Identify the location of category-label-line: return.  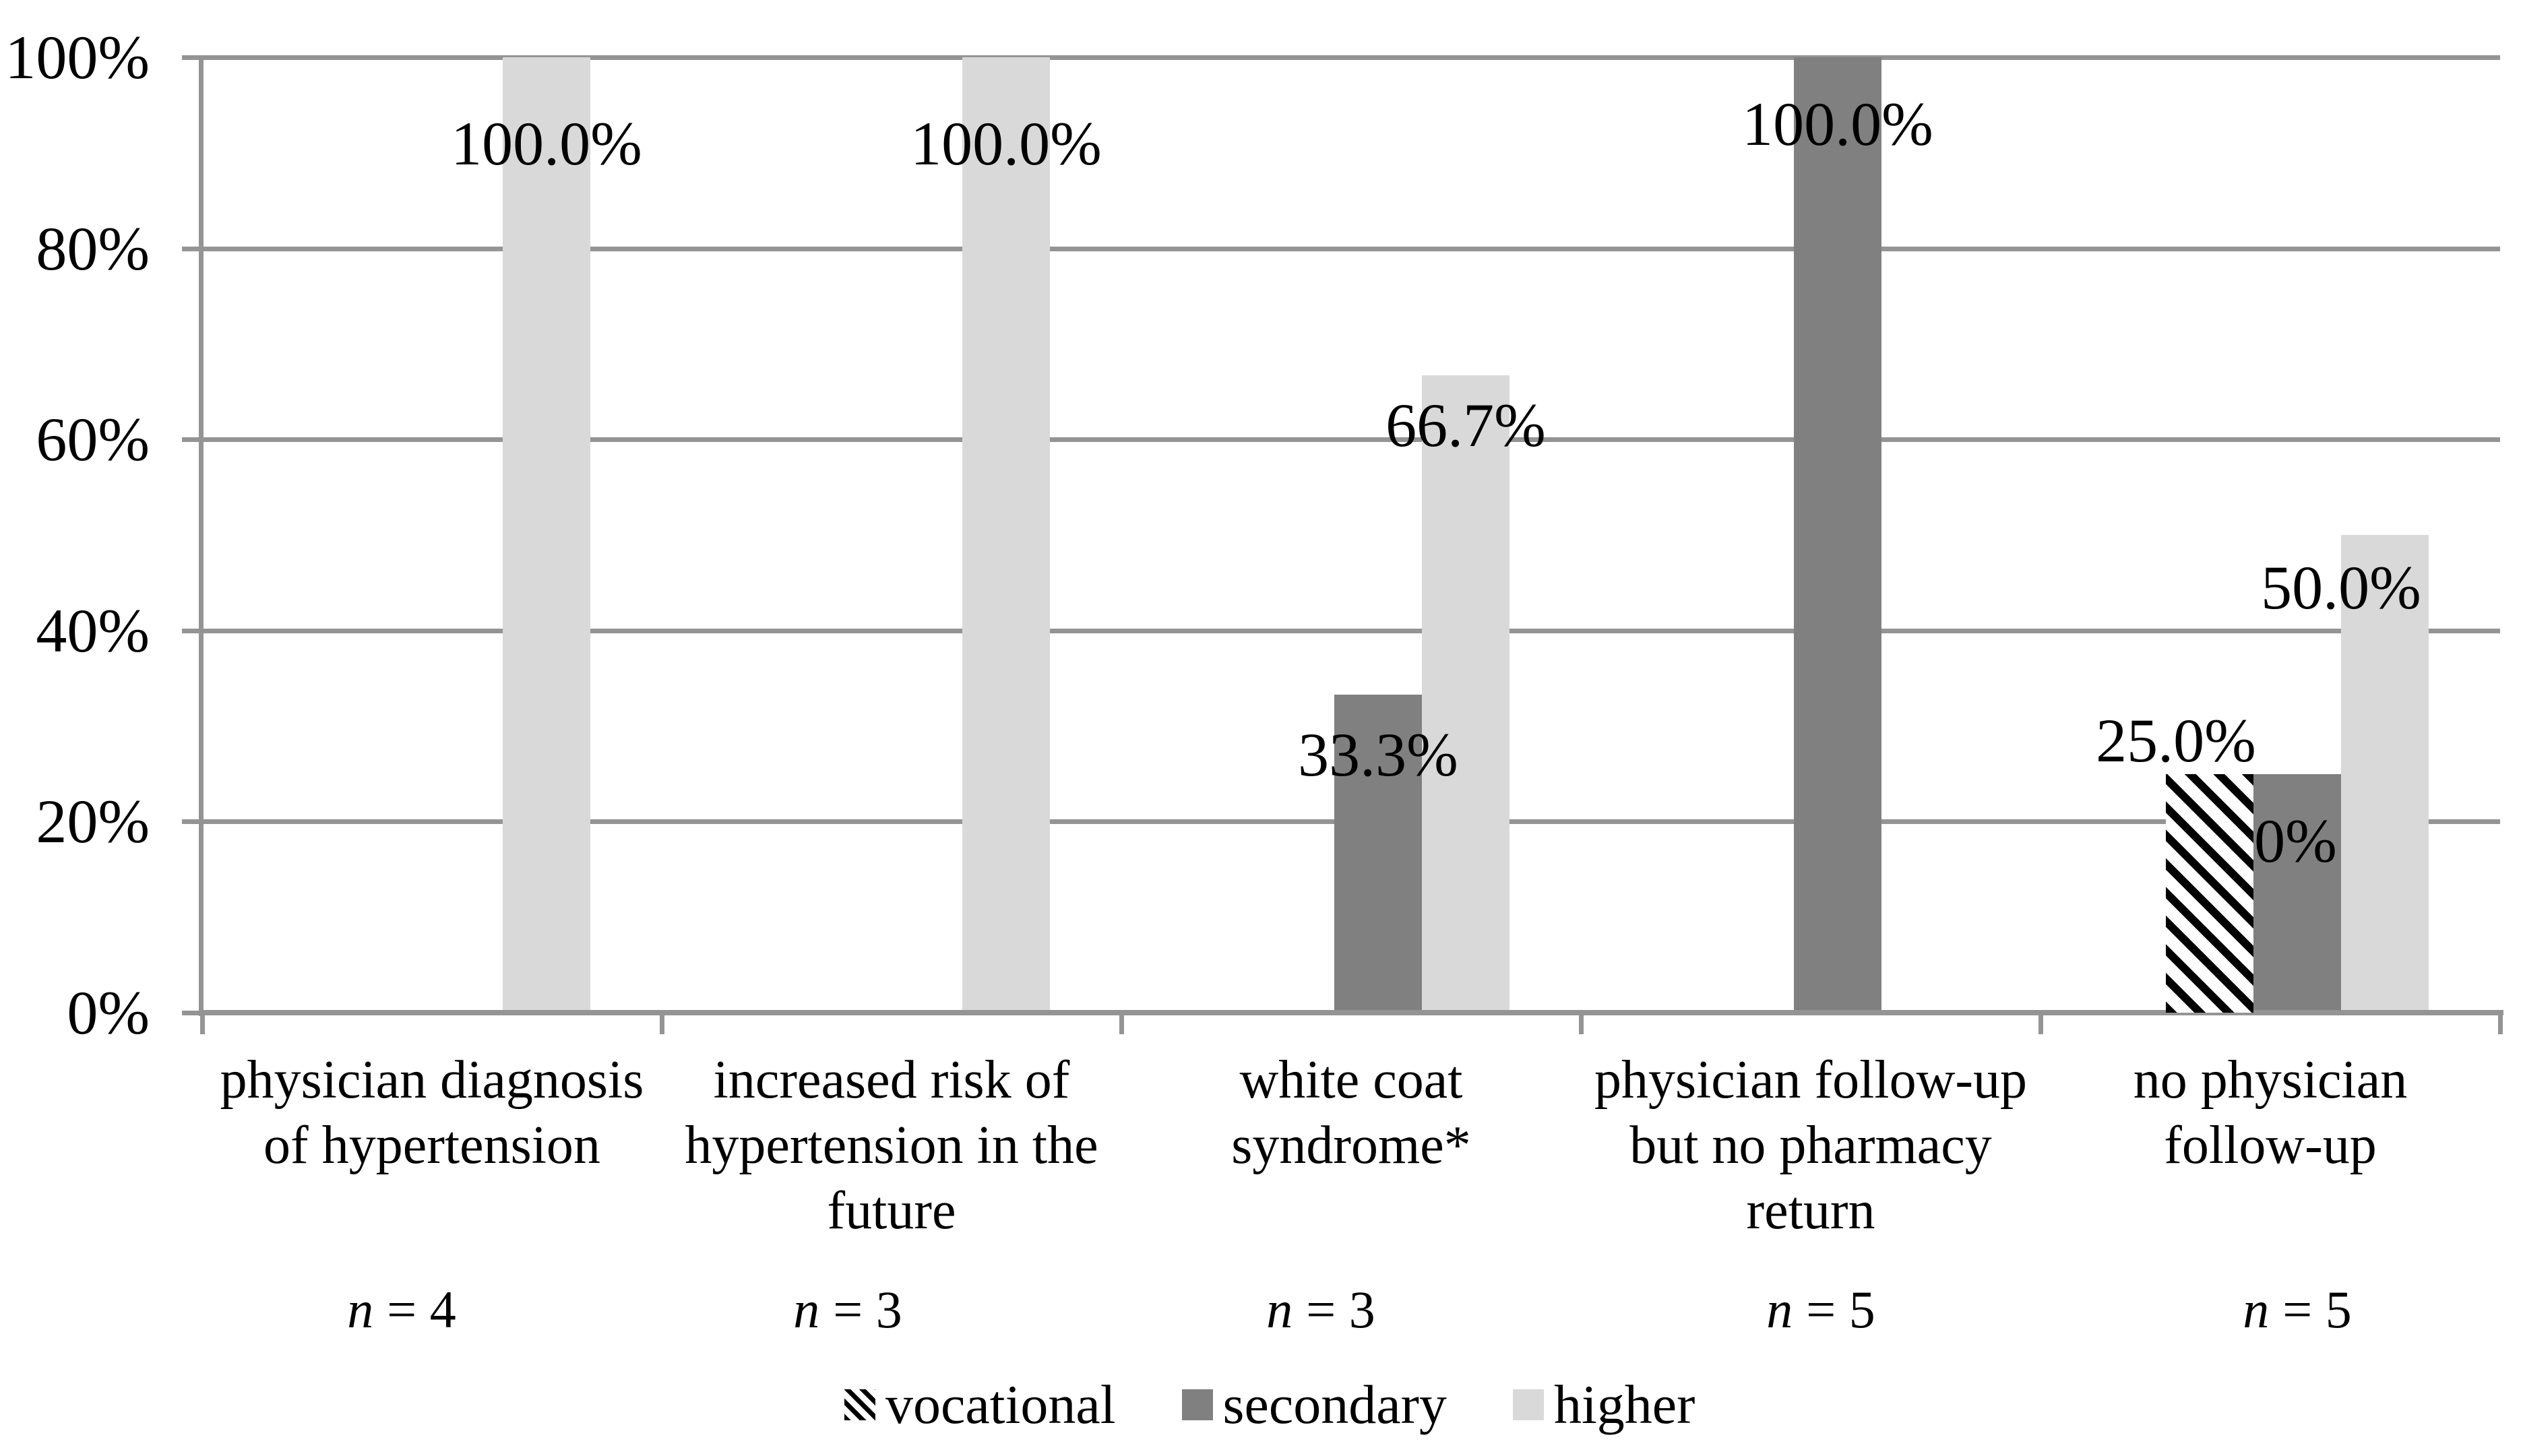
(1810, 1210).